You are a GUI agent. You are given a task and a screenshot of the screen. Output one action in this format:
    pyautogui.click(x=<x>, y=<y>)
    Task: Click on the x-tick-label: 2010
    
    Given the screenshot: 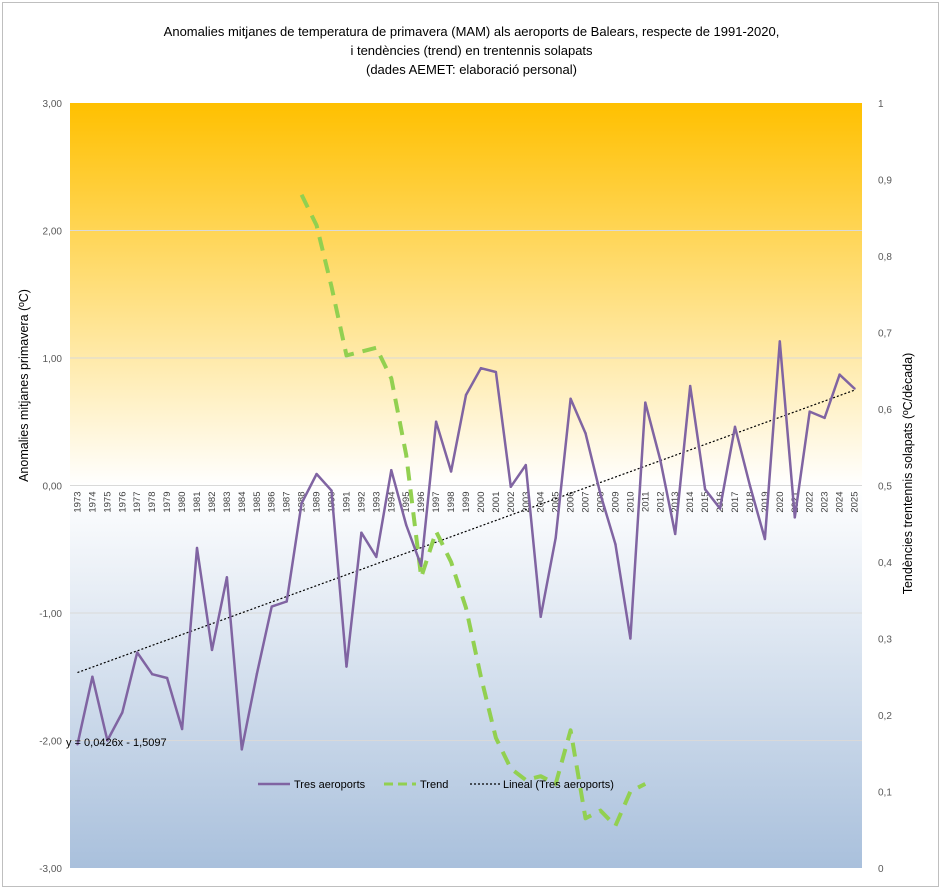 What is the action you would take?
    pyautogui.click(x=630, y=502)
    